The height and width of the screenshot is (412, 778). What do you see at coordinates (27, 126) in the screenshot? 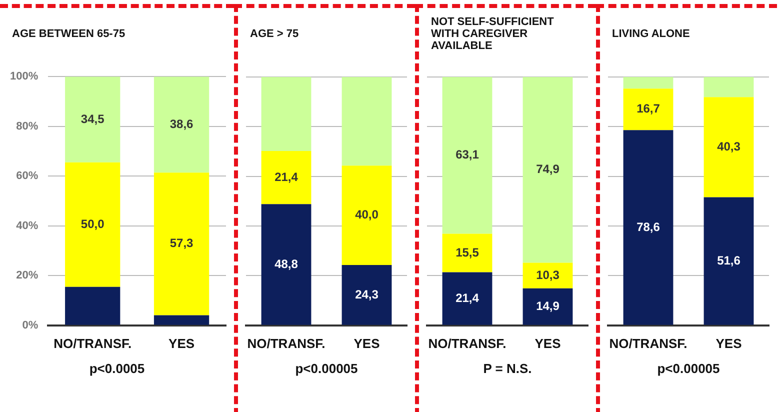
I see `y-tick-label: 80%` at bounding box center [27, 126].